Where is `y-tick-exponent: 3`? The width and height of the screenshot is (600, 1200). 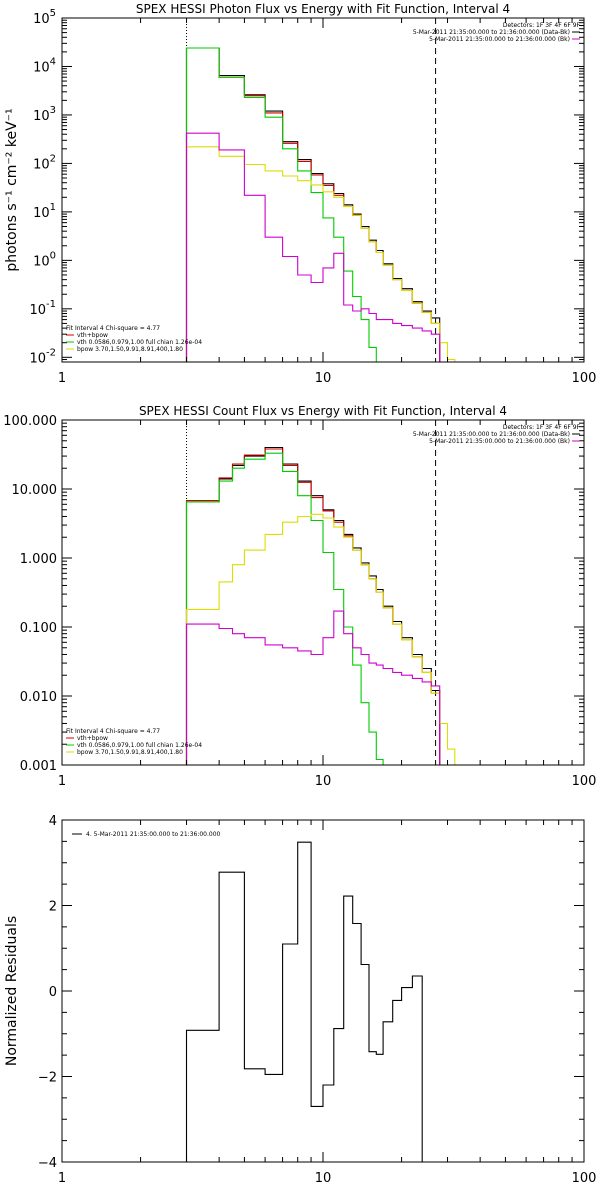
y-tick-exponent: 3 is located at coordinates (53, 110).